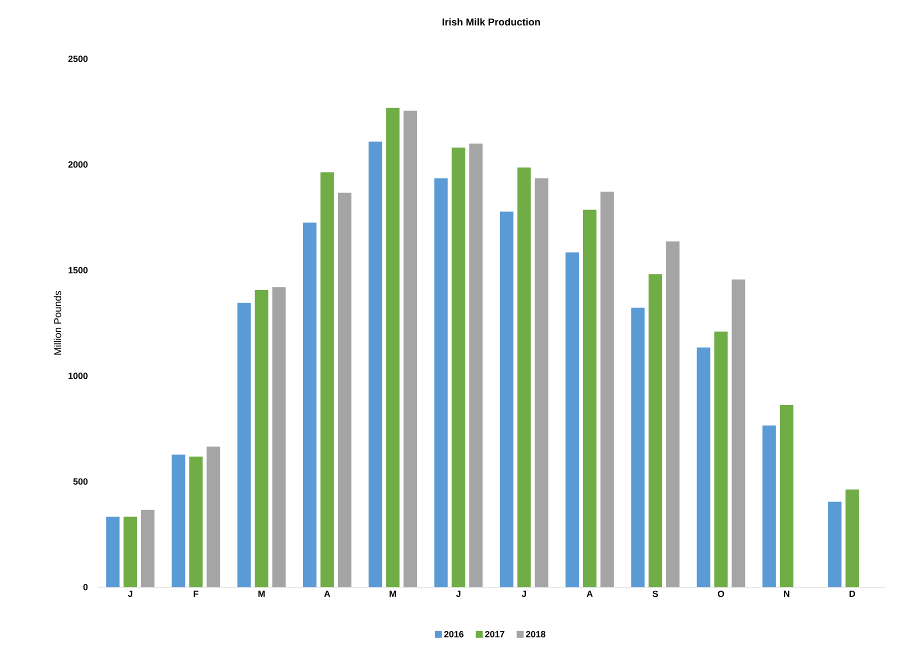 The image size is (901, 662). I want to click on chart-title: Irish Milk Production, so click(491, 22).